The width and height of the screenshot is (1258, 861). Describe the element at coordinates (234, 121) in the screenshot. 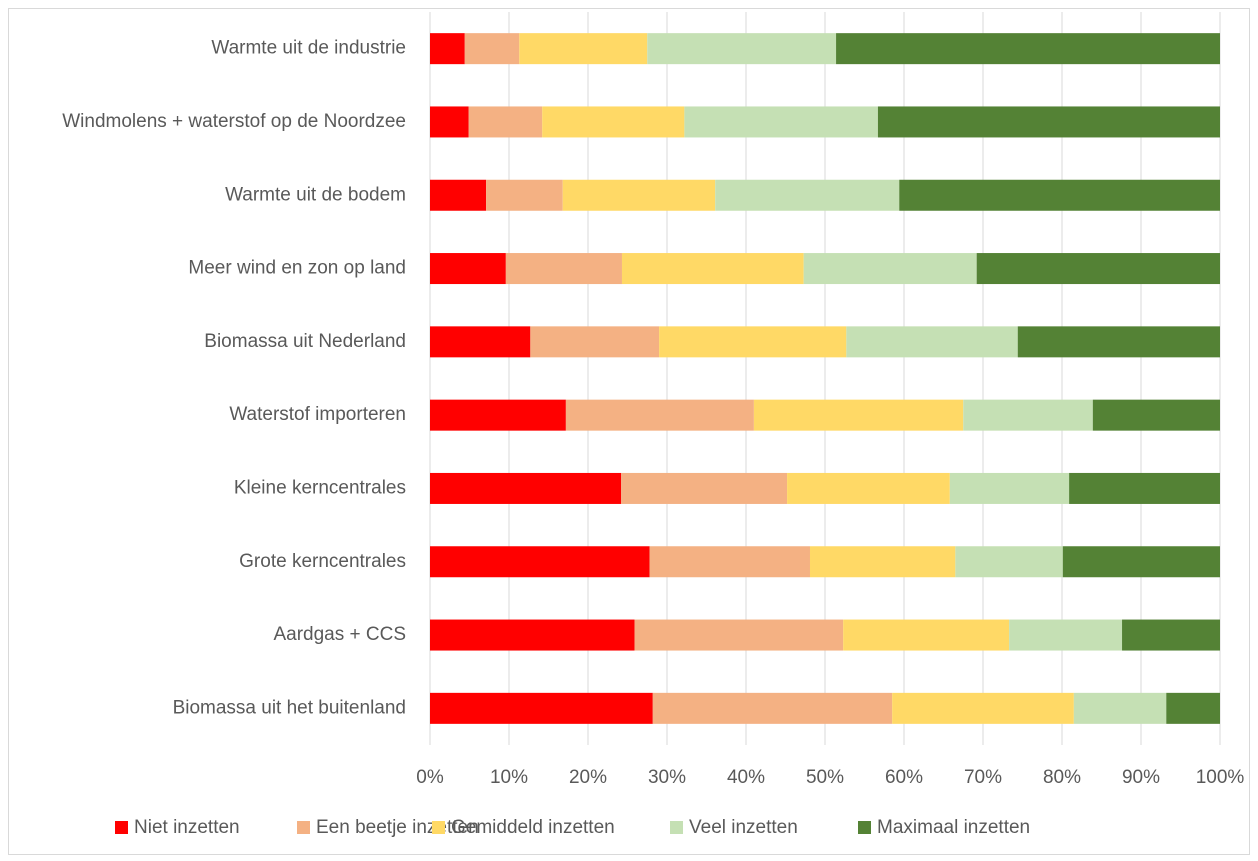

I see `y-tick-label: Windmolens + waterstof op de Noordzee` at that location.